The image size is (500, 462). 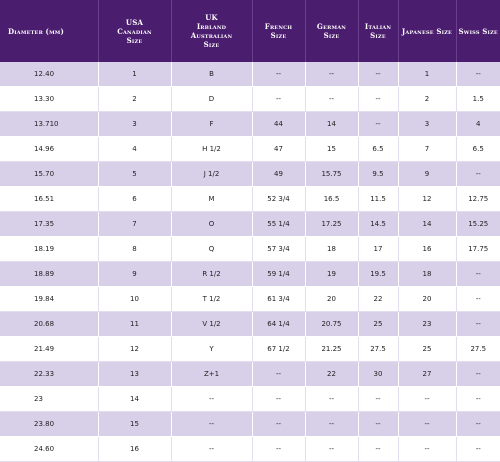 I want to click on table-row: 17.35 7 O 55 1/4 17.25 14.5 14 15.25, so click(x=250, y=224).